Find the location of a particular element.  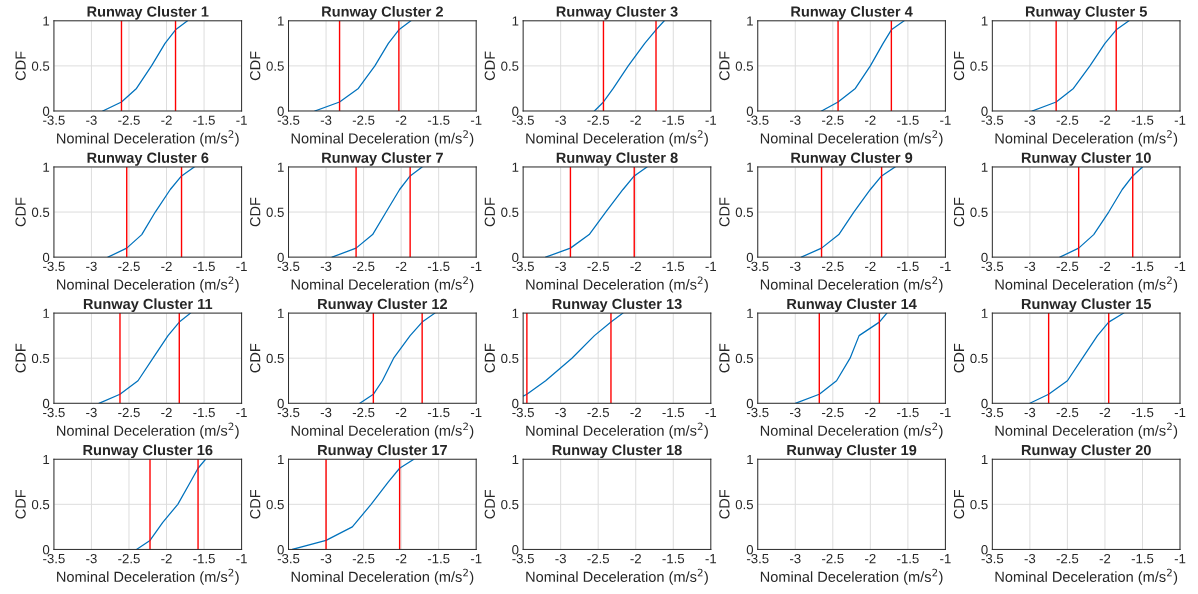

chart-title: Runway Cluster 7 is located at coordinates (382, 159).